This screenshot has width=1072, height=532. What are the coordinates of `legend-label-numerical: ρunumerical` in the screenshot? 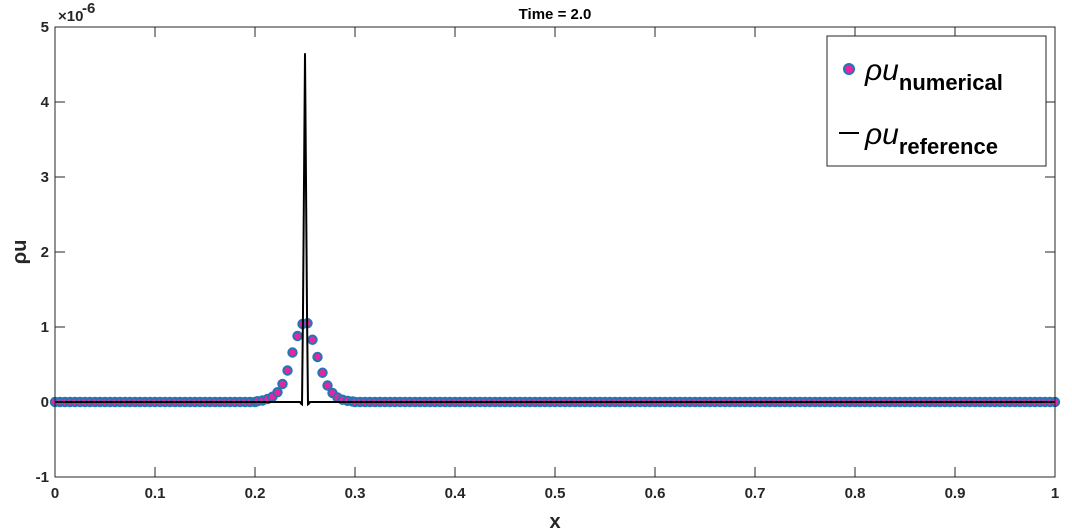 It's located at (933, 74).